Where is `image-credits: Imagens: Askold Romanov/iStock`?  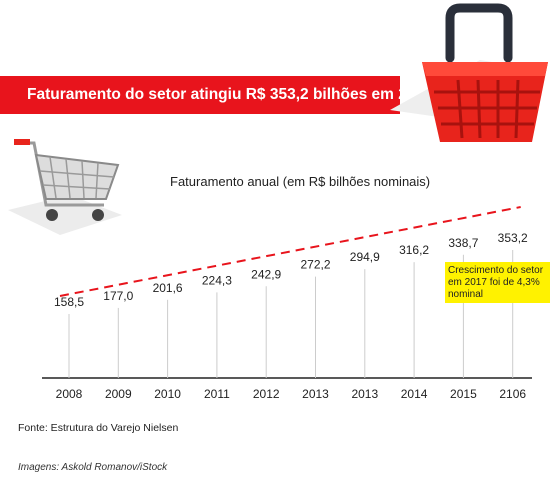 image-credits: Imagens: Askold Romanov/iStock is located at coordinates (93, 467).